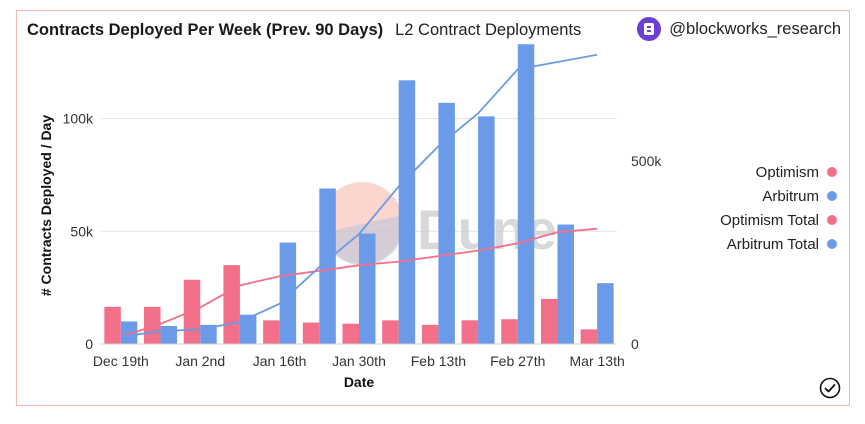 Image resolution: width=865 pixels, height=424 pixels. What do you see at coordinates (772, 244) in the screenshot?
I see `legend-label: Arbitrum Total` at bounding box center [772, 244].